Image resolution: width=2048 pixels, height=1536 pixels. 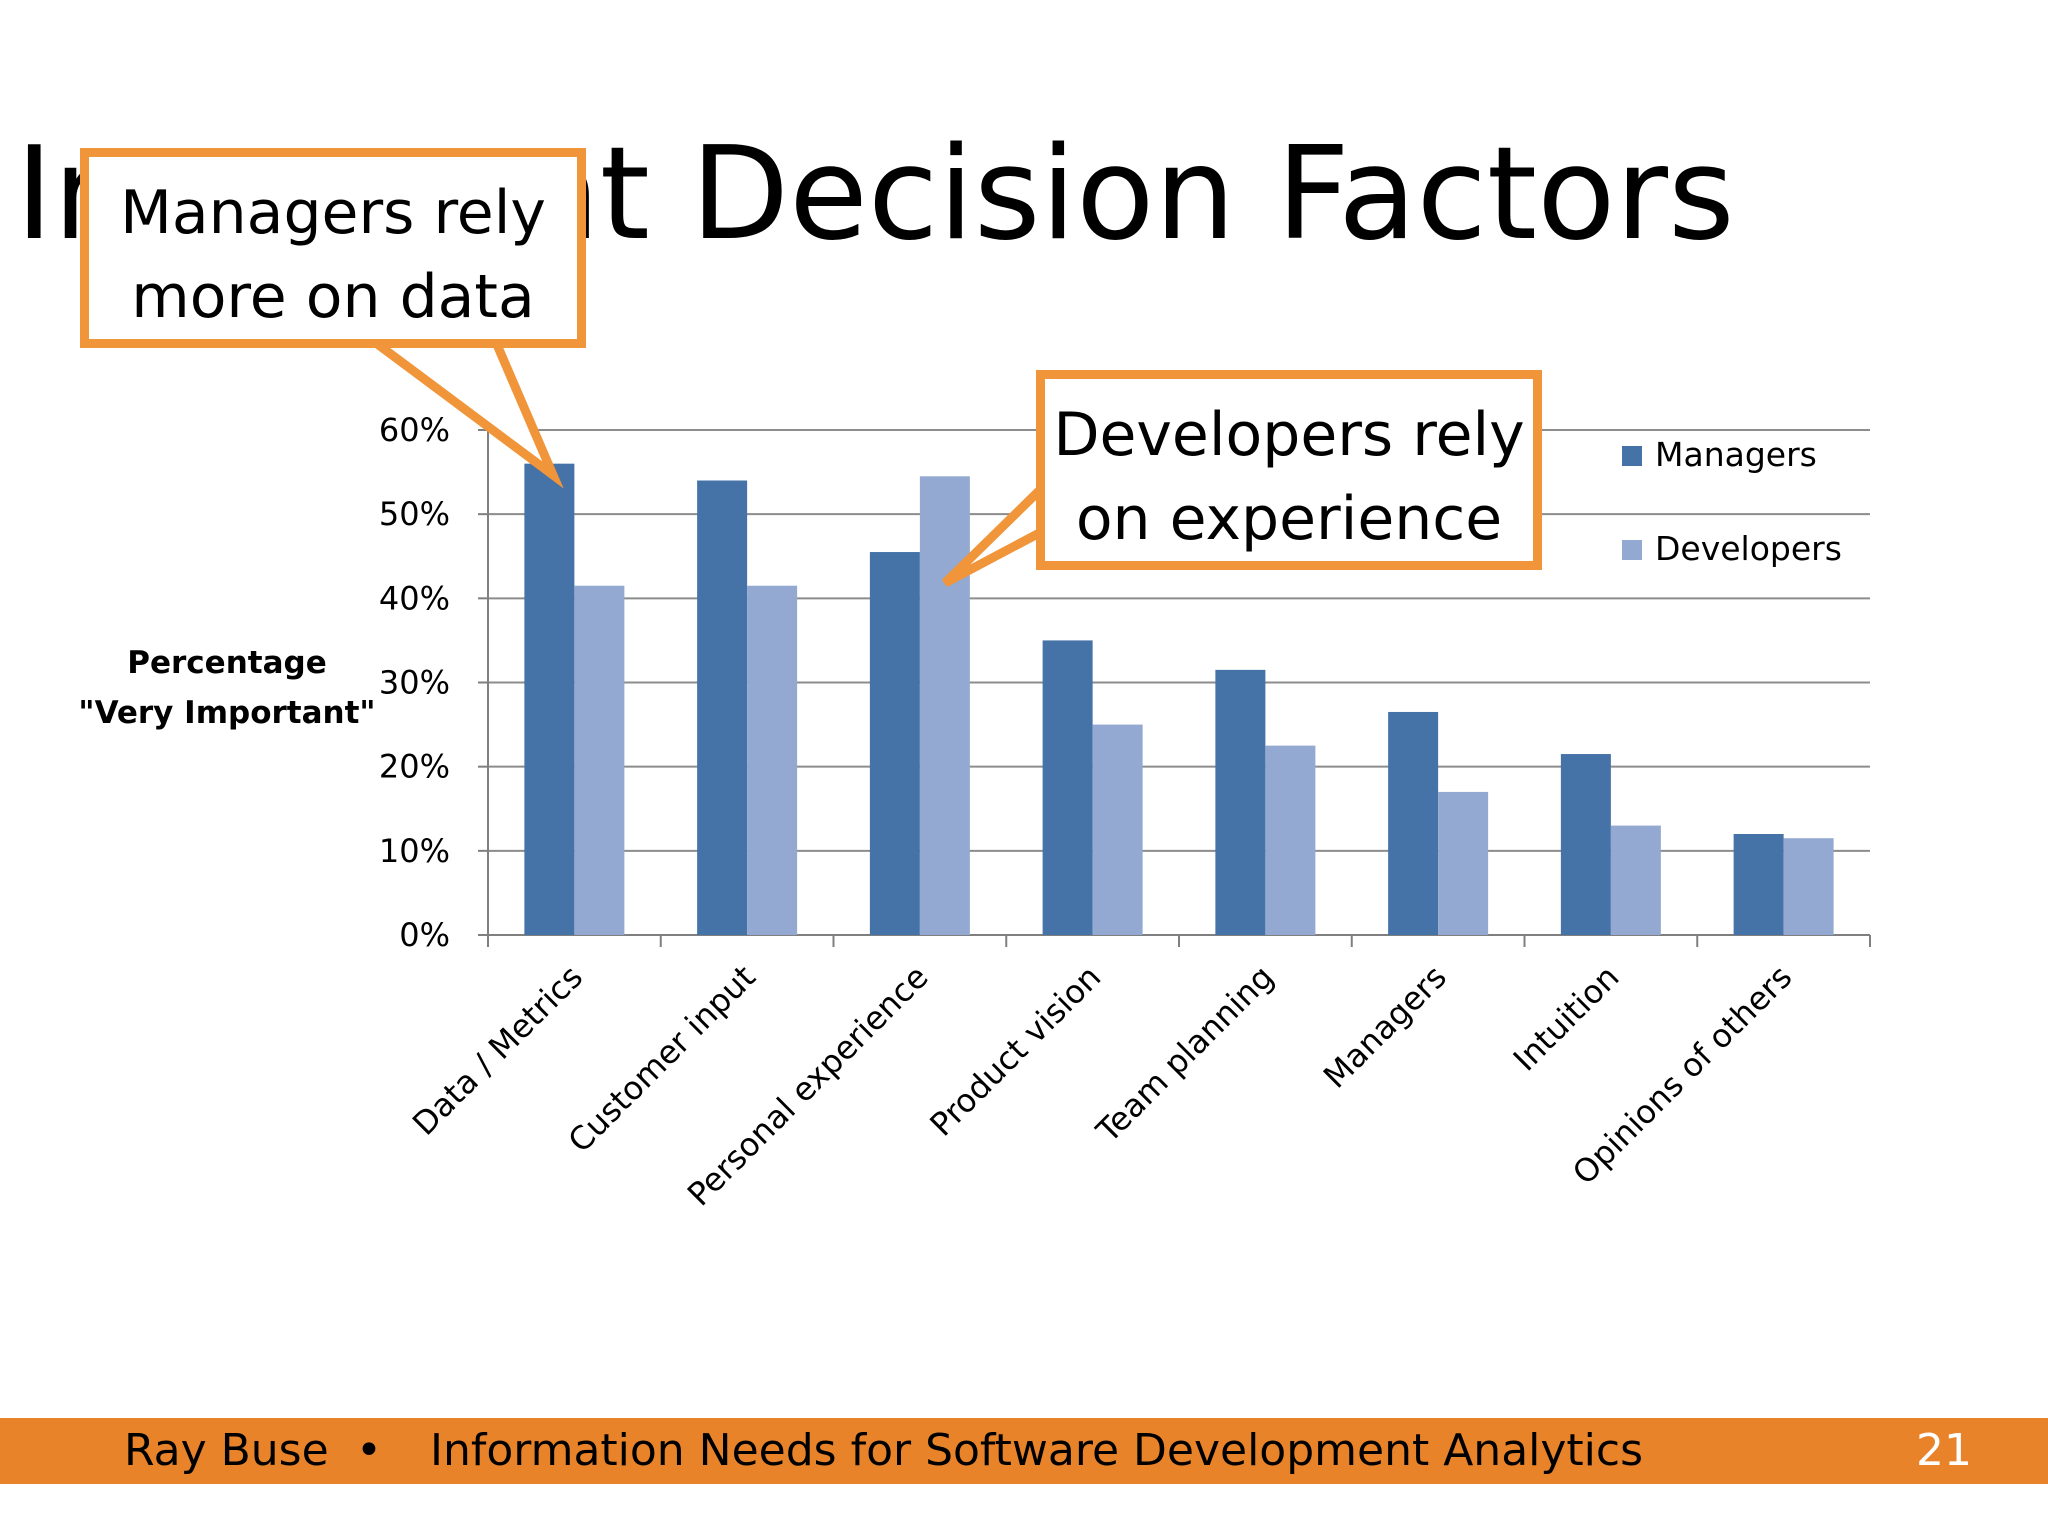 I want to click on legend-swatch-managers, so click(x=1632, y=456).